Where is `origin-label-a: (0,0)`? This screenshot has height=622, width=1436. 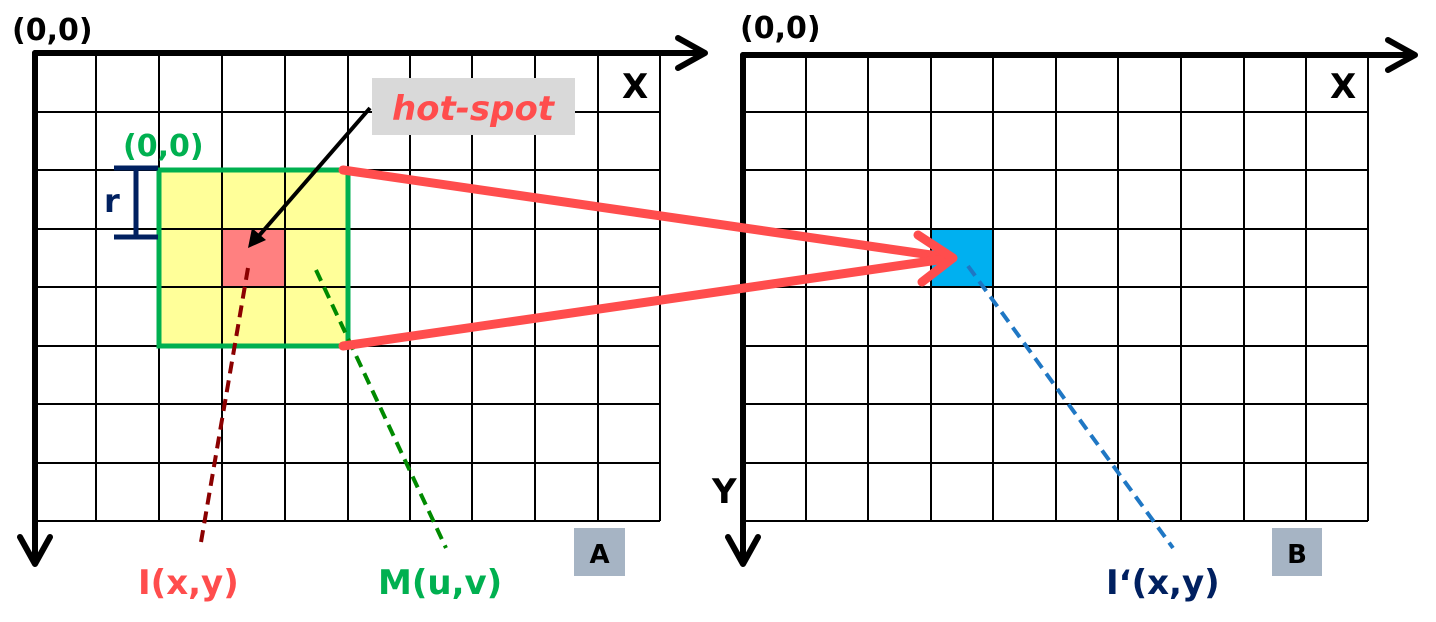 origin-label-a: (0,0) is located at coordinates (52, 30).